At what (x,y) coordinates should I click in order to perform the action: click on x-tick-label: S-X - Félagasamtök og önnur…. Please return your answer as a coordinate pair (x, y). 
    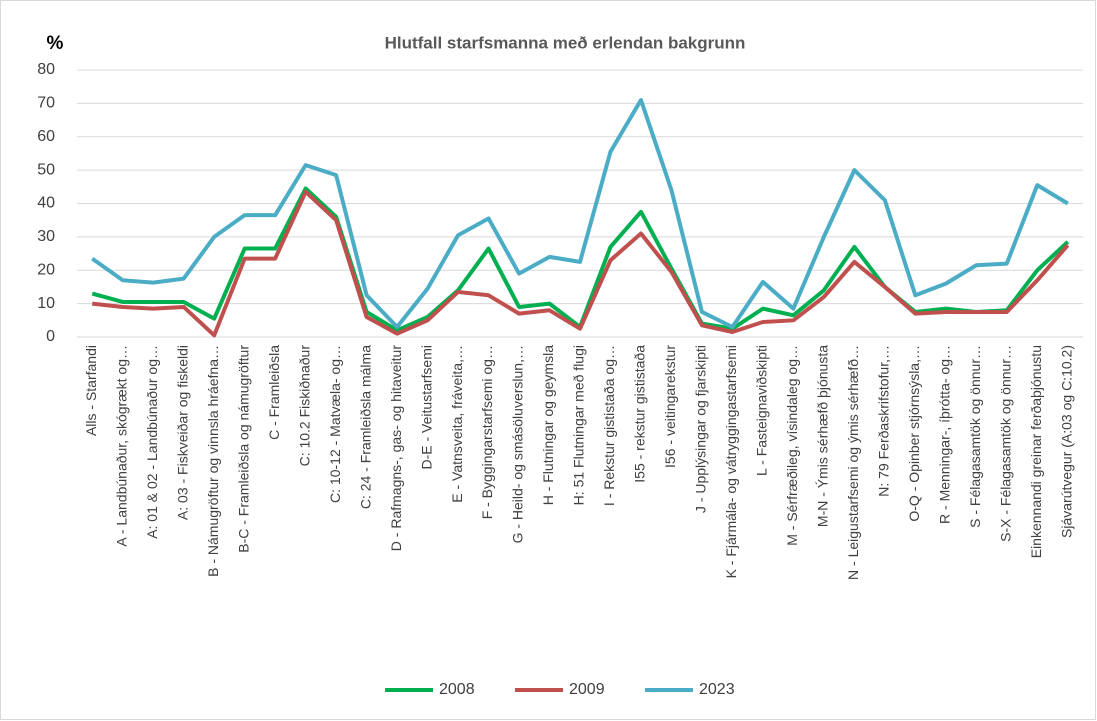
    Looking at the image, I should click on (1005, 443).